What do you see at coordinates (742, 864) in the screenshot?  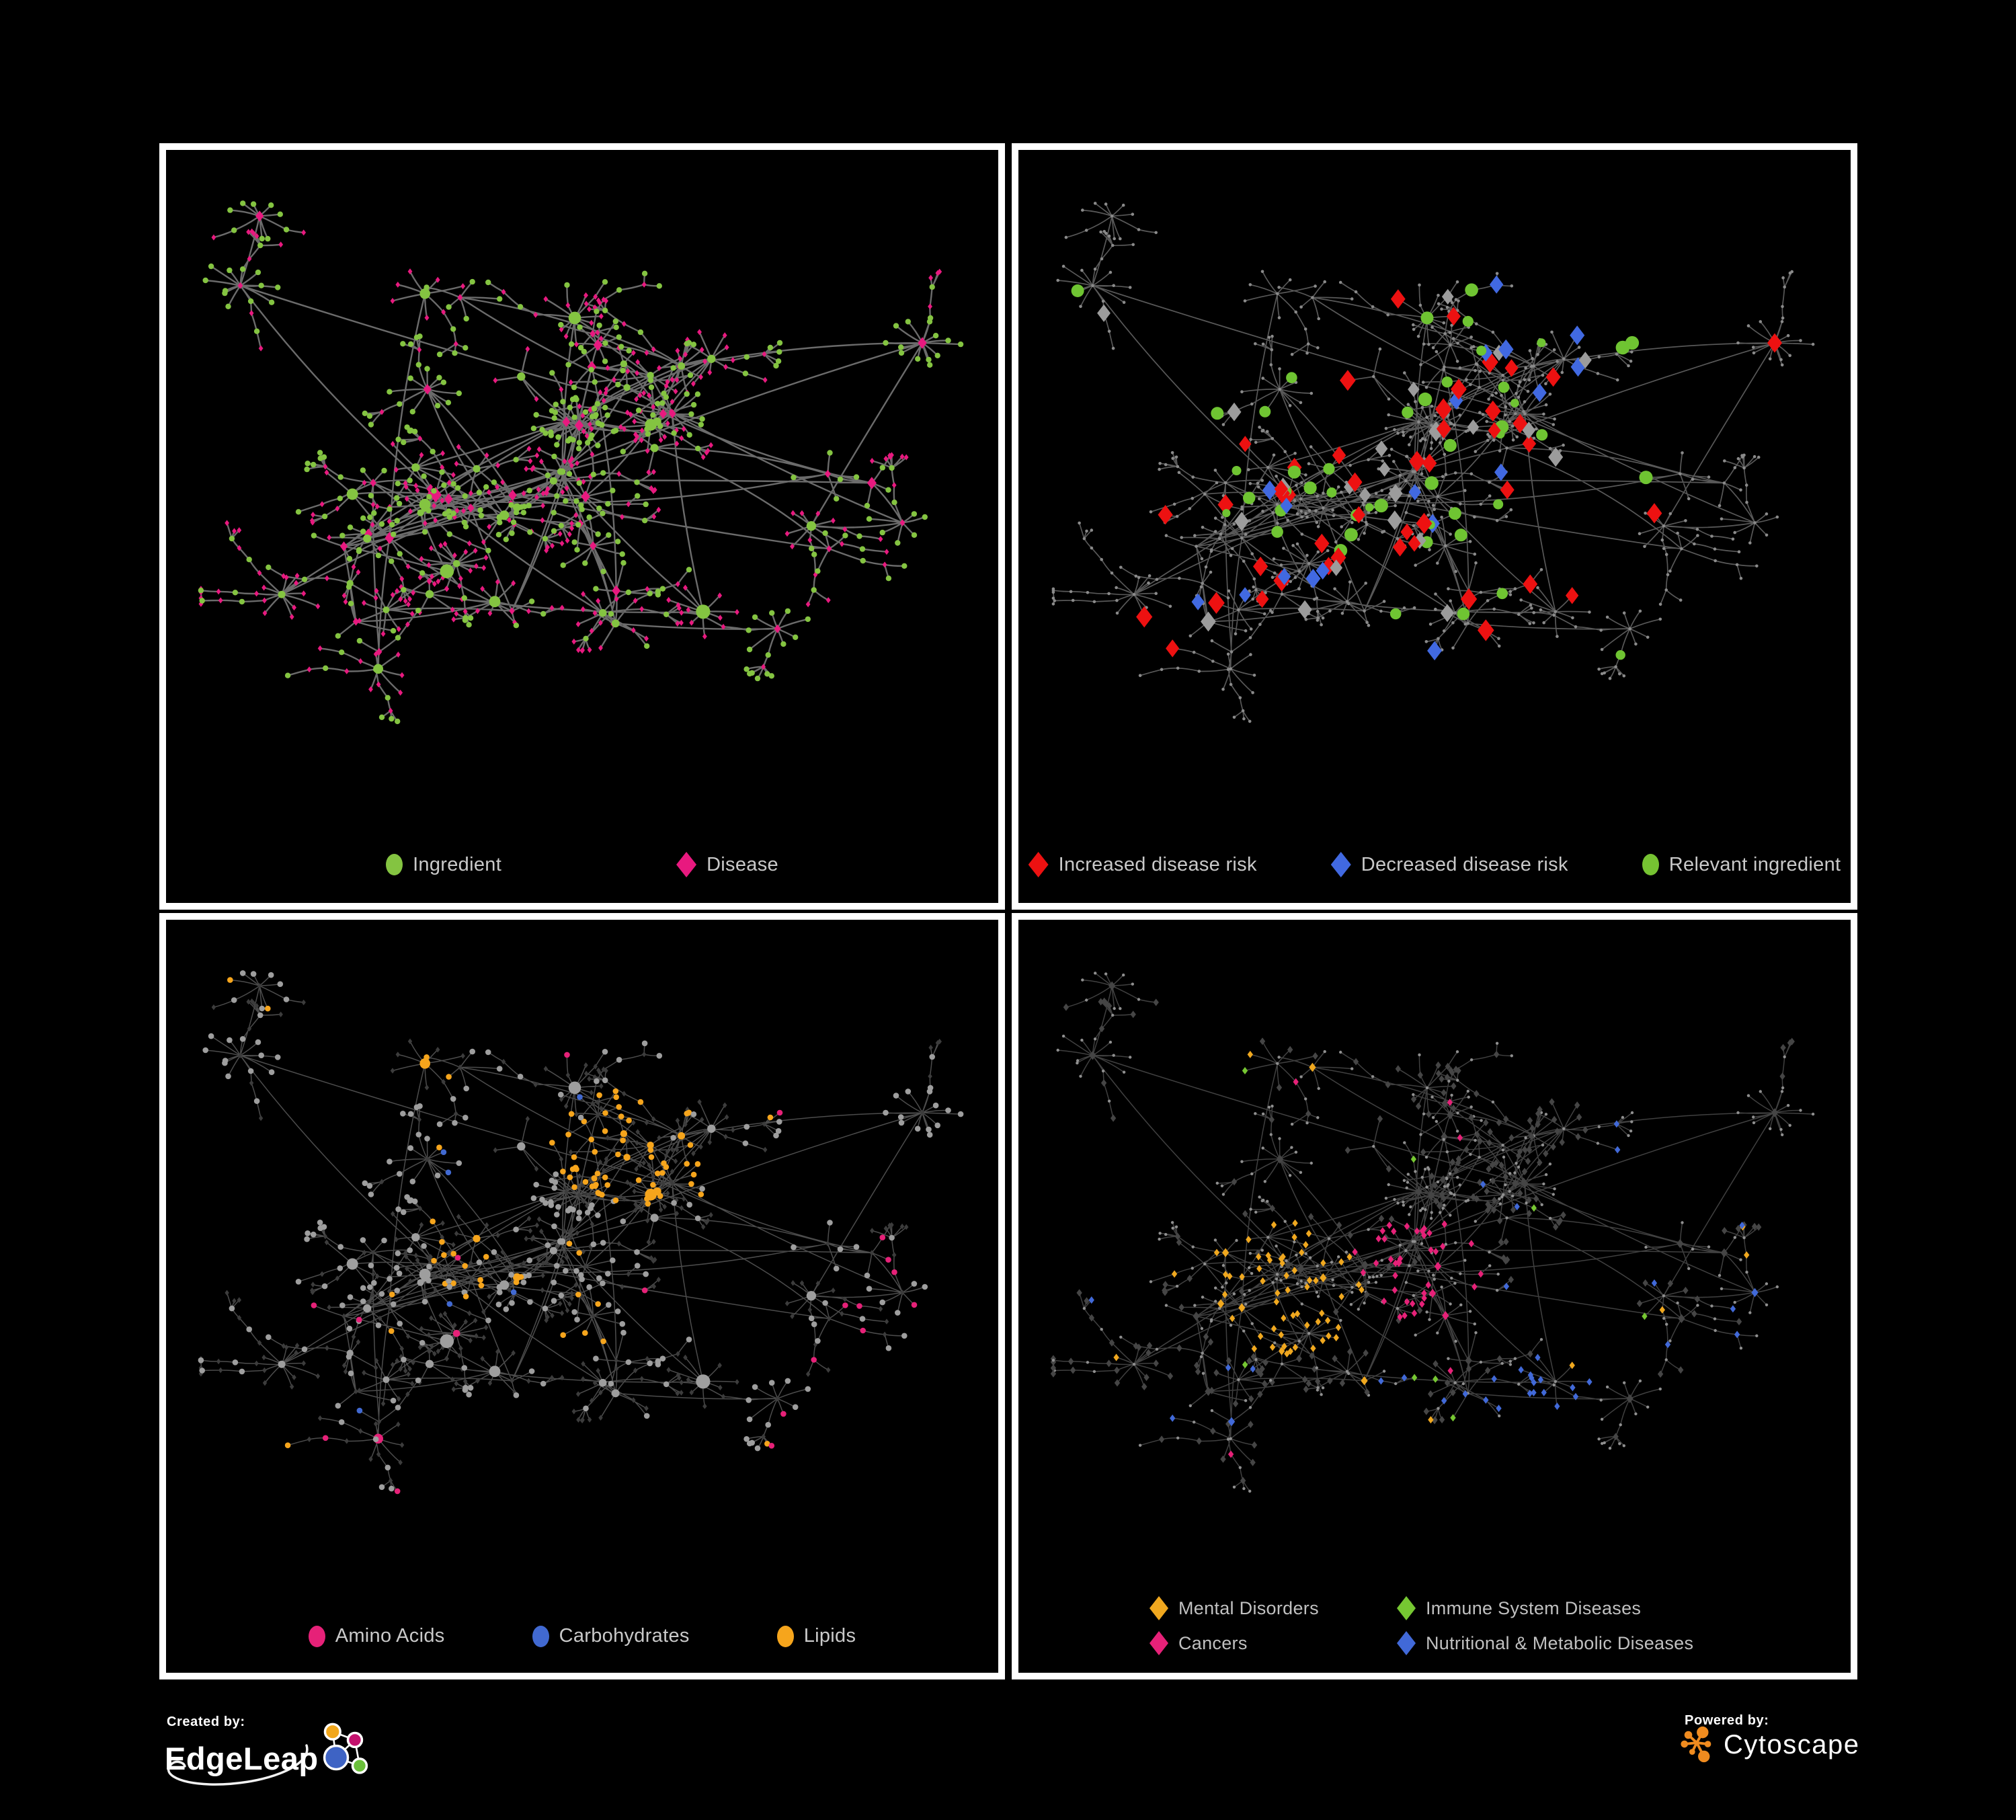 I see `legend-label: Disease` at bounding box center [742, 864].